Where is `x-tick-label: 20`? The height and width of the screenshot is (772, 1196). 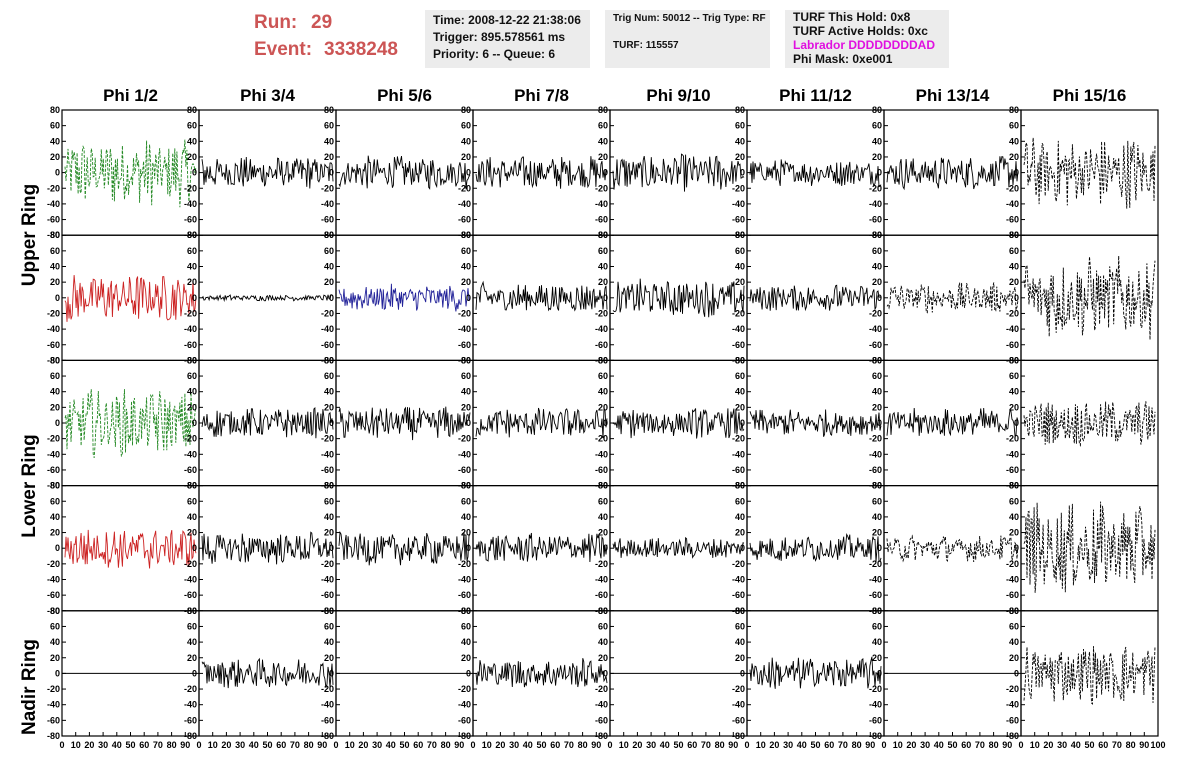 x-tick-label: 20 is located at coordinates (89, 745).